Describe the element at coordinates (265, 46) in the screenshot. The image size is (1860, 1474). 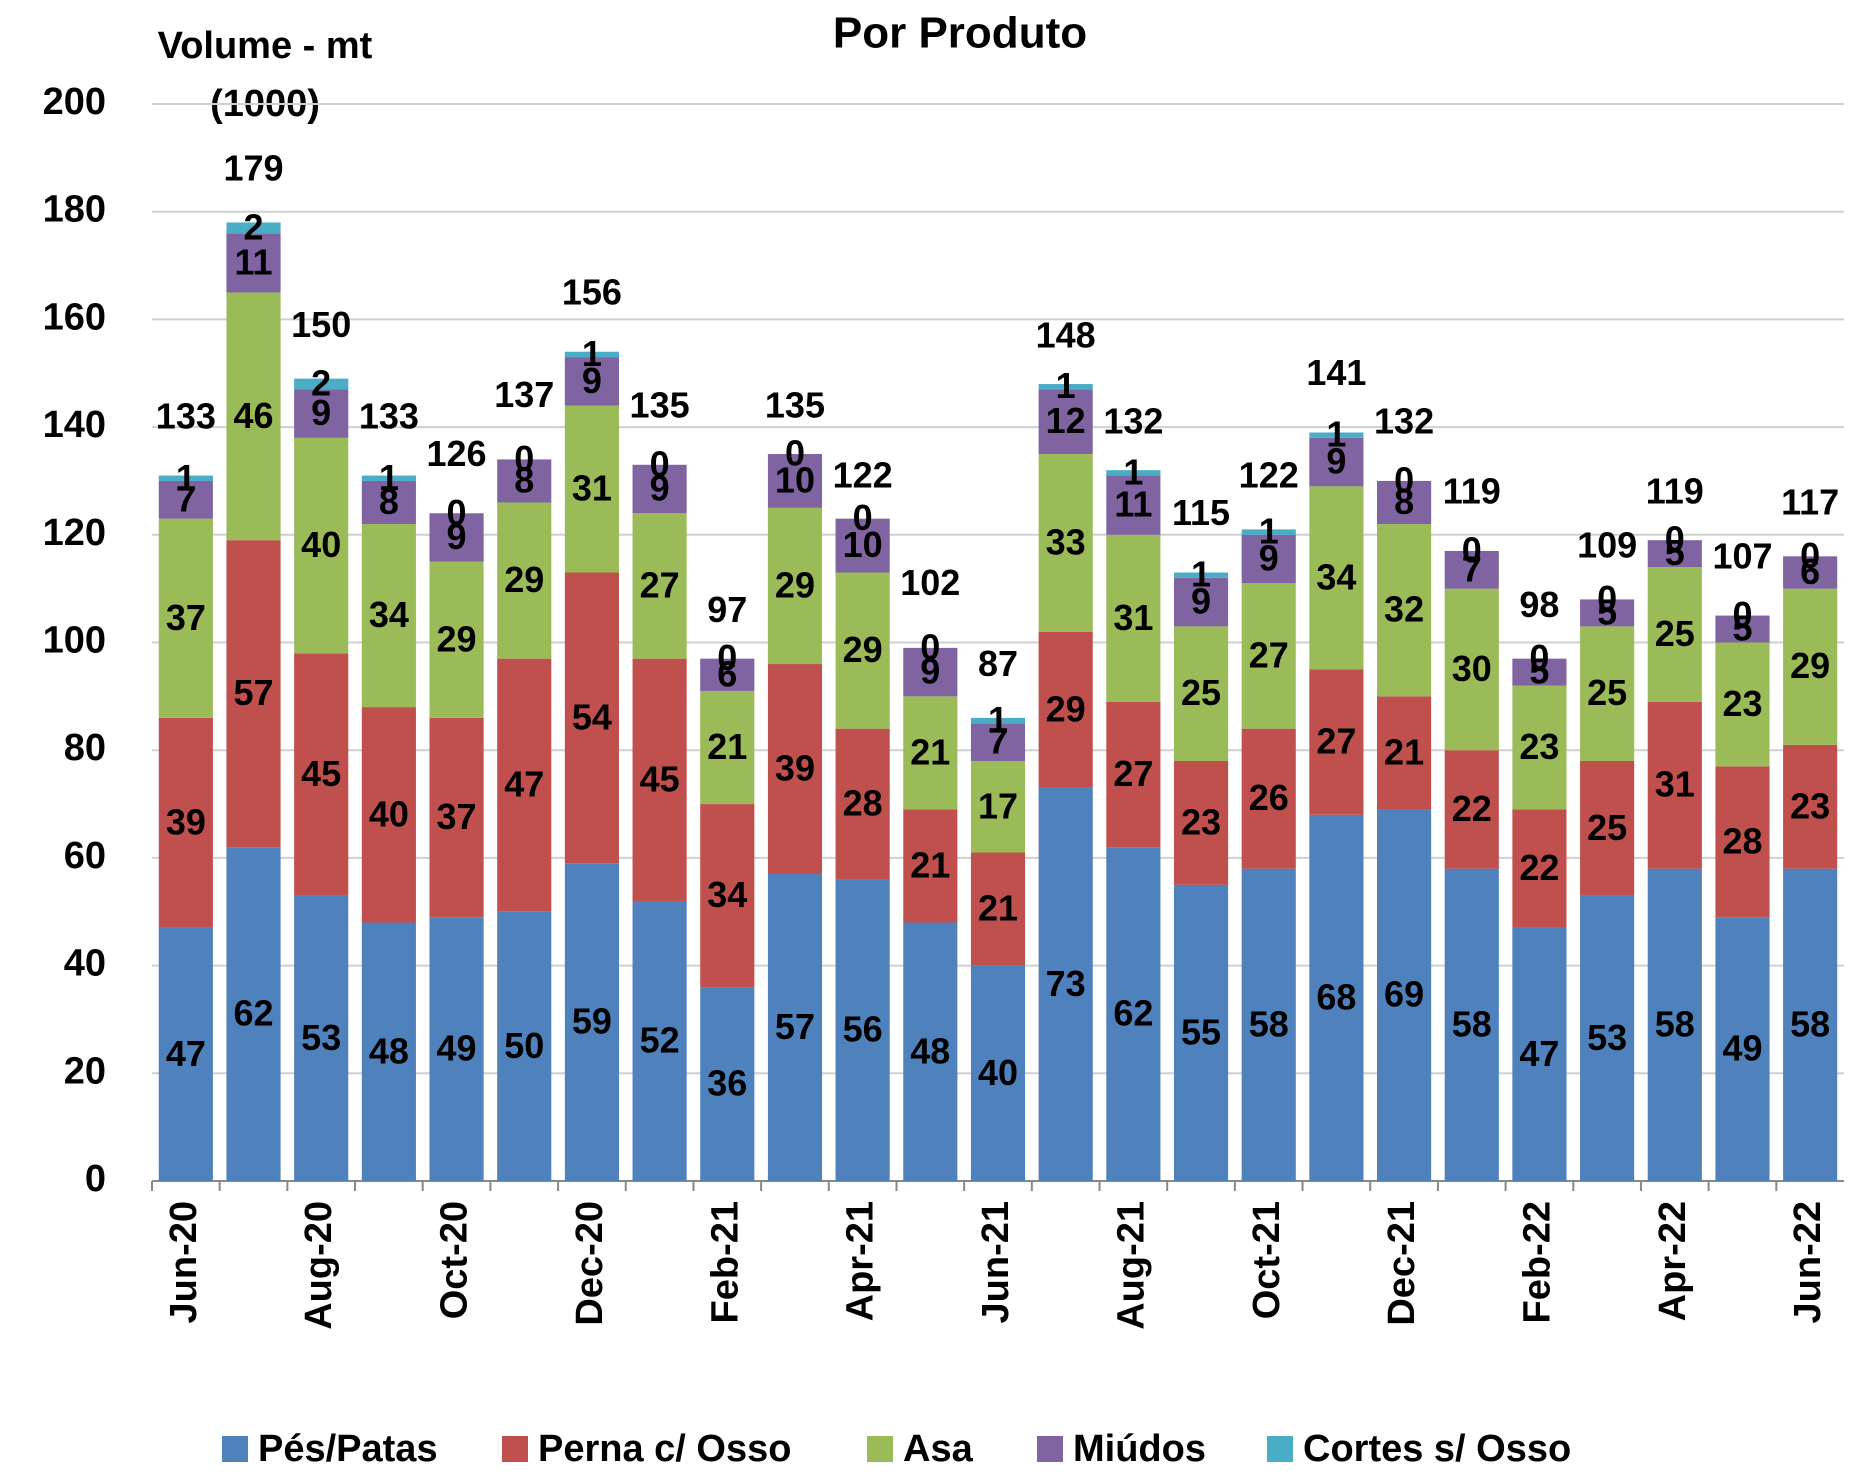
I see `y-axis-label: Volume - mt` at that location.